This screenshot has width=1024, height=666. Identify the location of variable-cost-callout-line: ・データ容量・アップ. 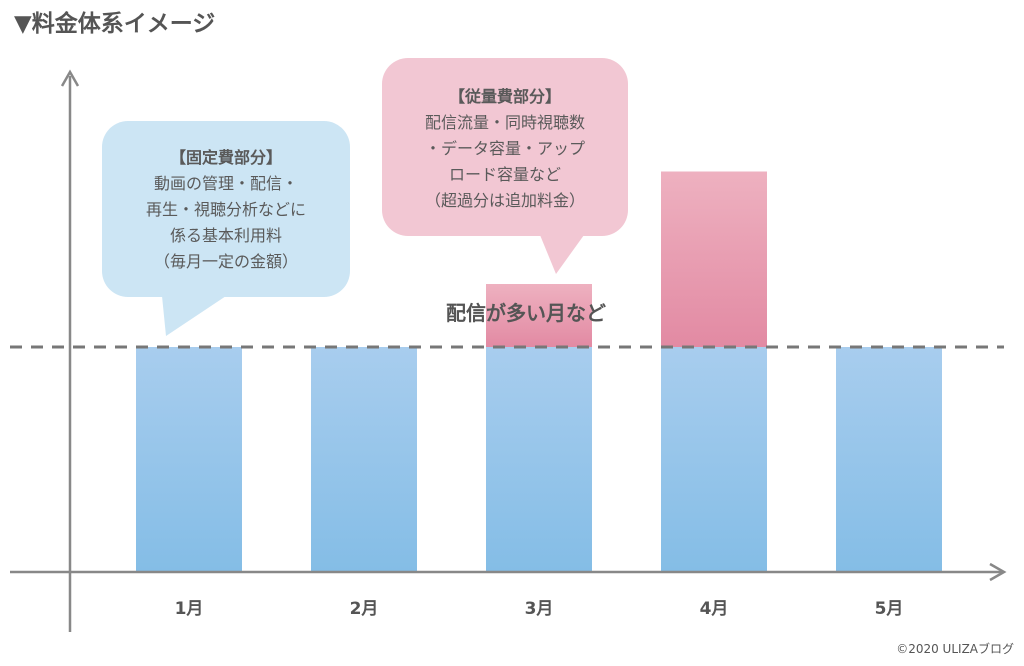
(504, 148).